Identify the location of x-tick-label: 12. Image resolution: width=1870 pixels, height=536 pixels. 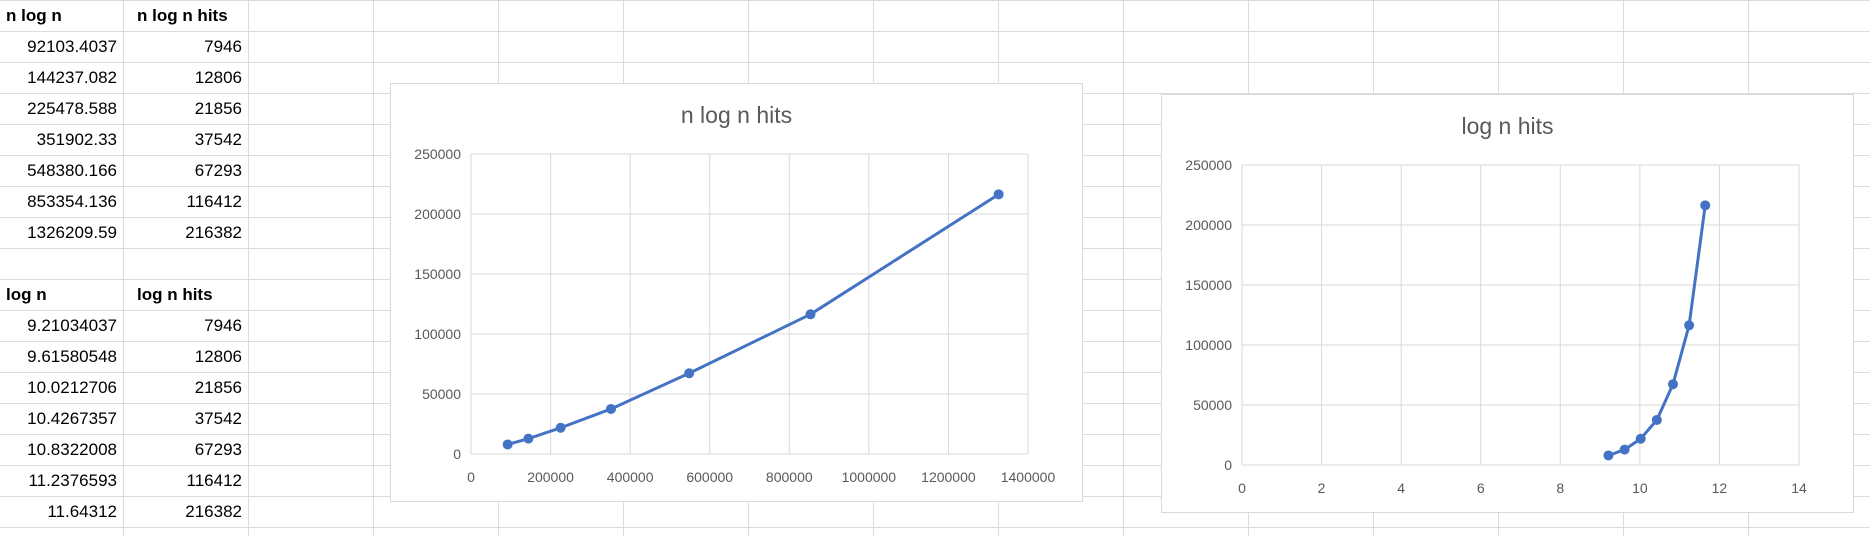
(1720, 488).